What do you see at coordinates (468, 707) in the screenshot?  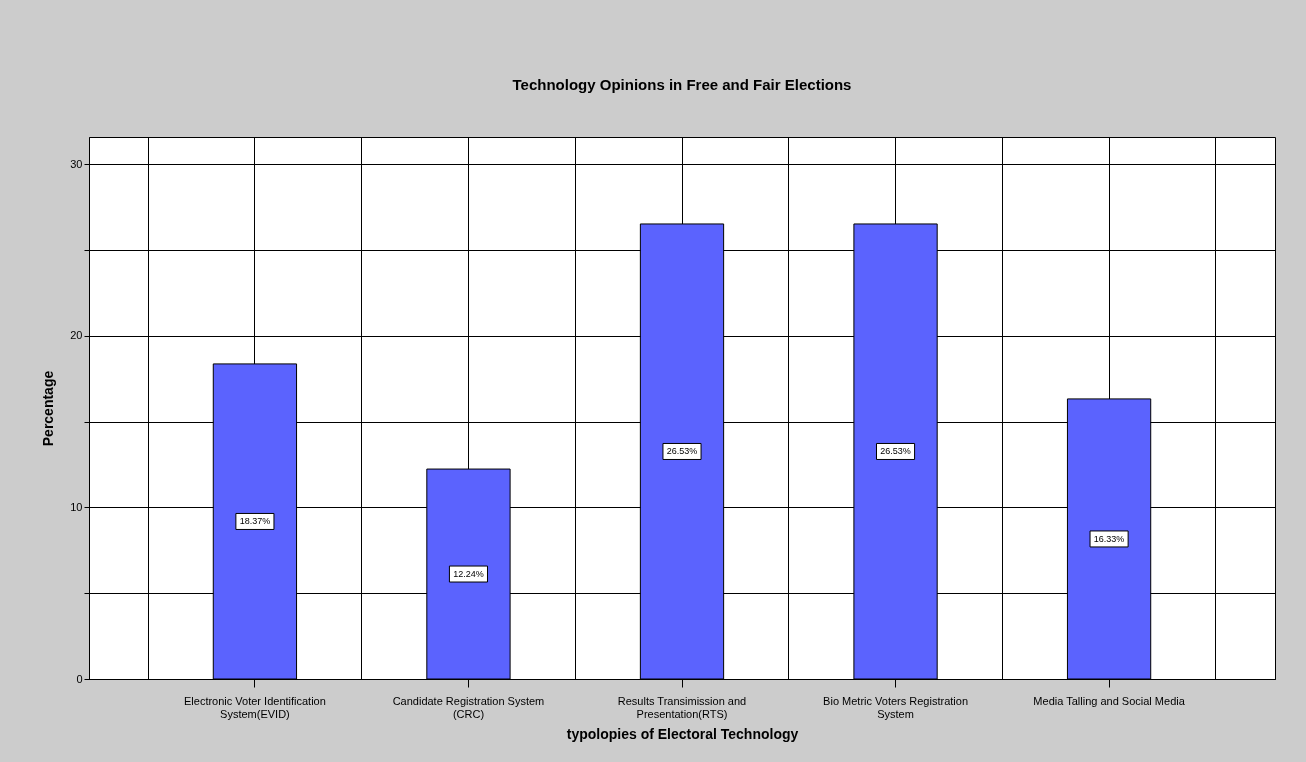 I see `x-tick-label: Candidate Registration System (CRC)` at bounding box center [468, 707].